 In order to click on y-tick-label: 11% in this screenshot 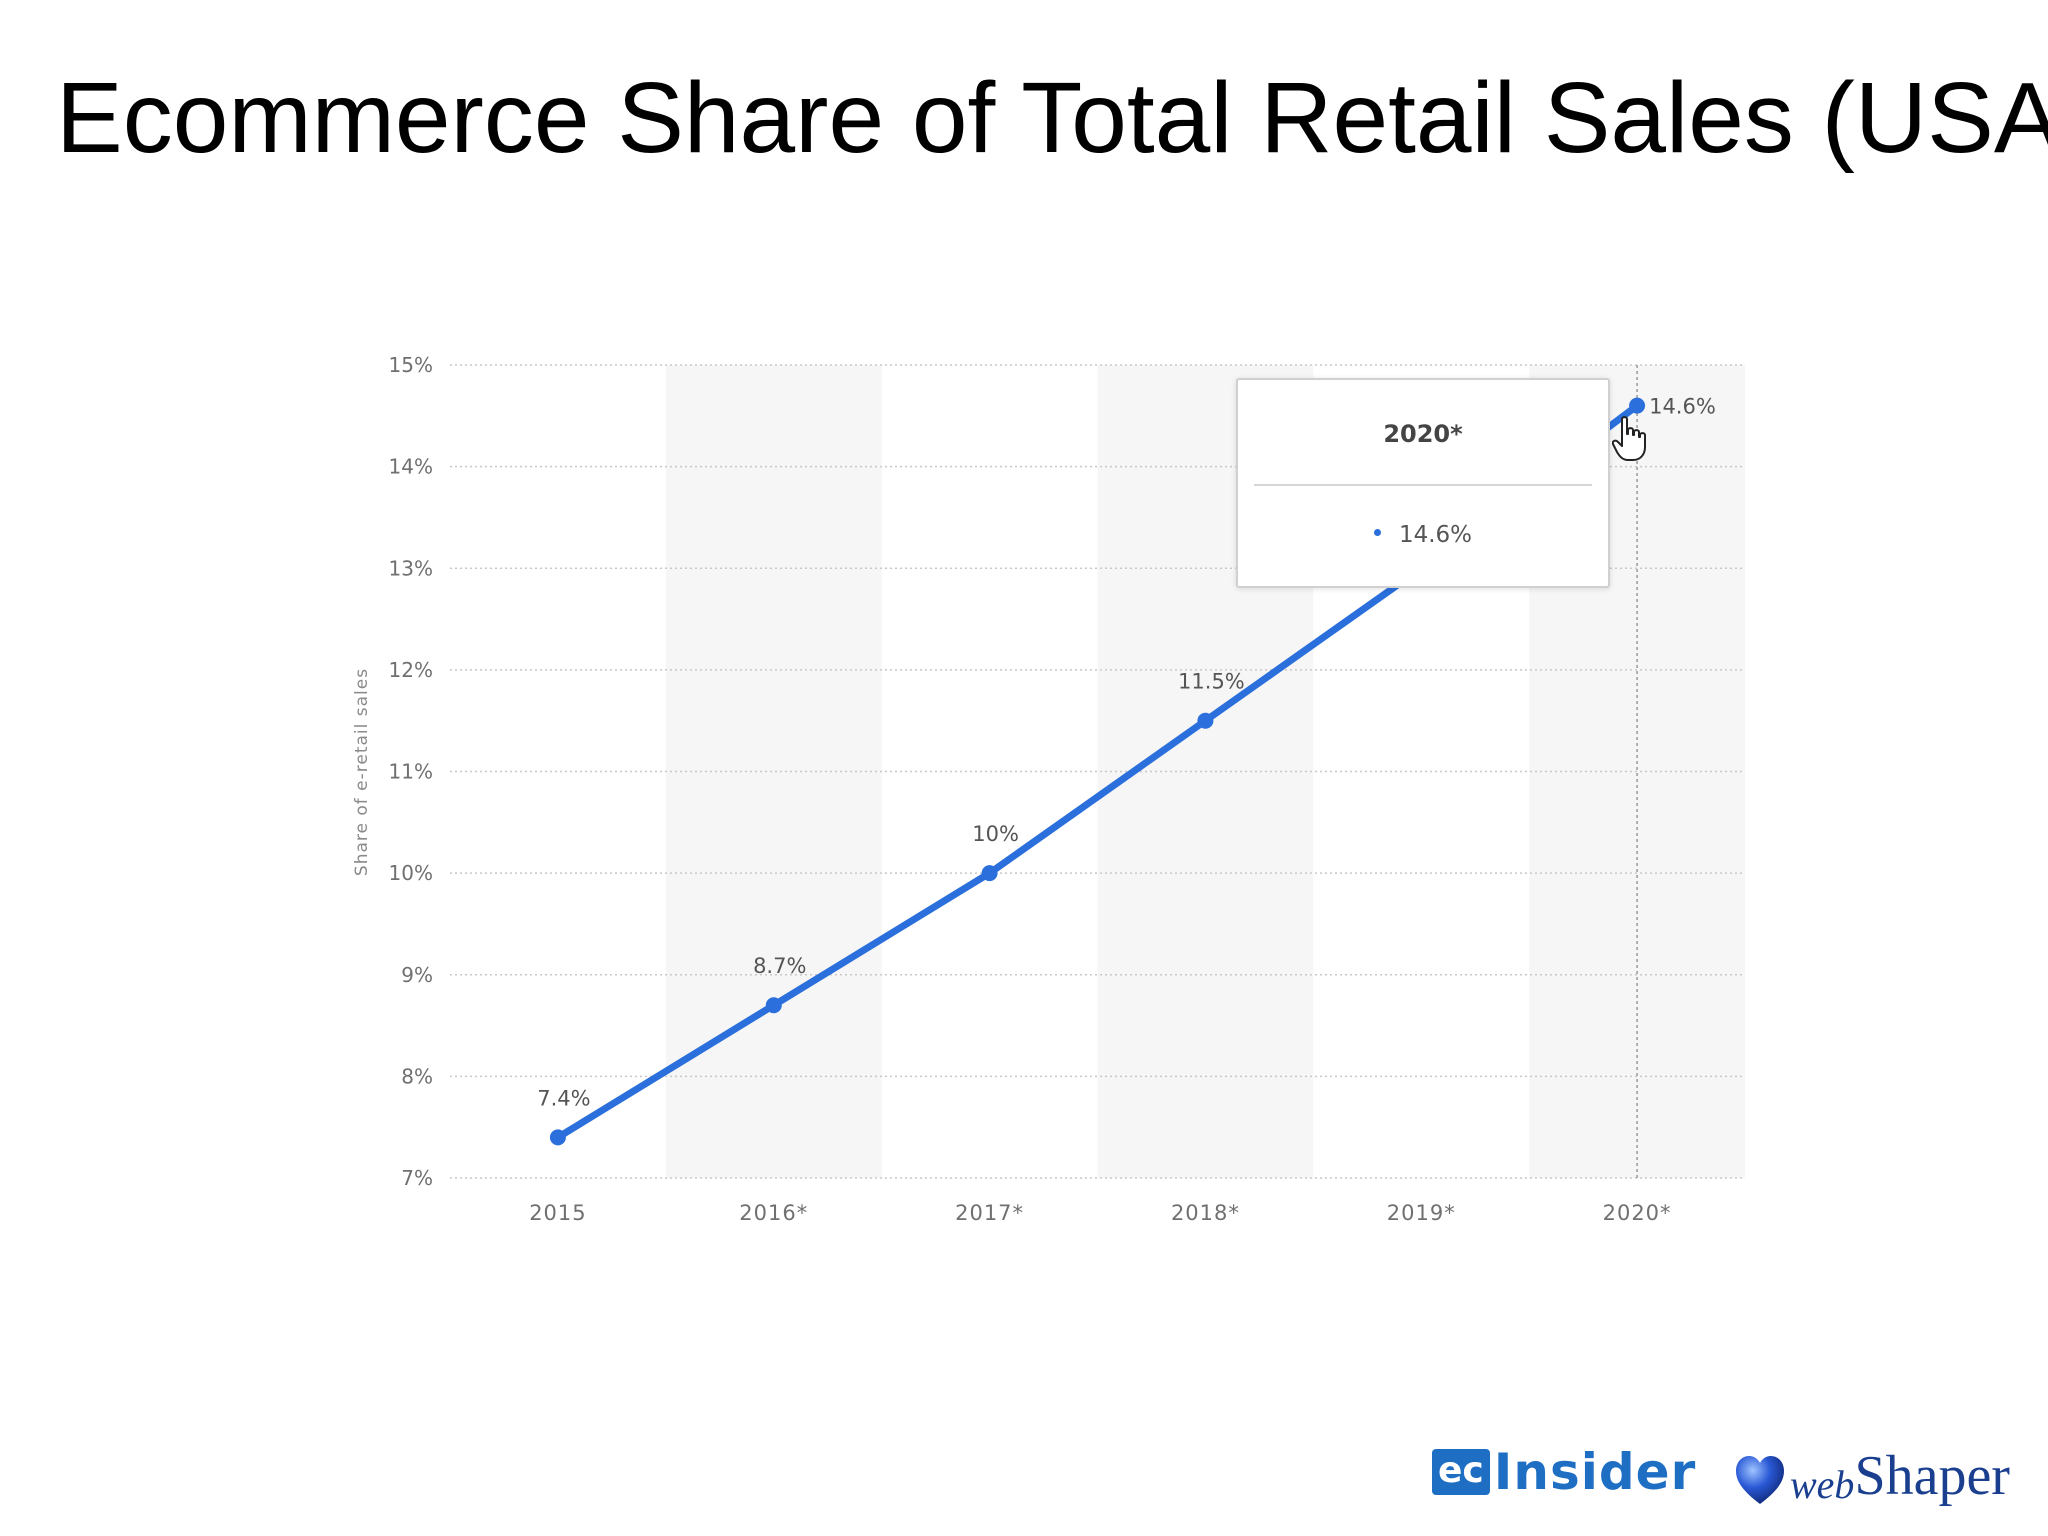, I will do `click(411, 772)`.